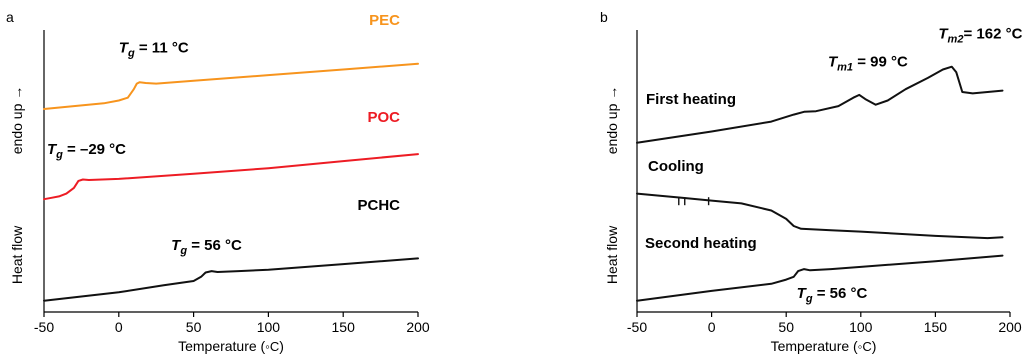 Image resolution: width=1025 pixels, height=358 pixels. What do you see at coordinates (378, 205) in the screenshot?
I see `series-label: PCHC` at bounding box center [378, 205].